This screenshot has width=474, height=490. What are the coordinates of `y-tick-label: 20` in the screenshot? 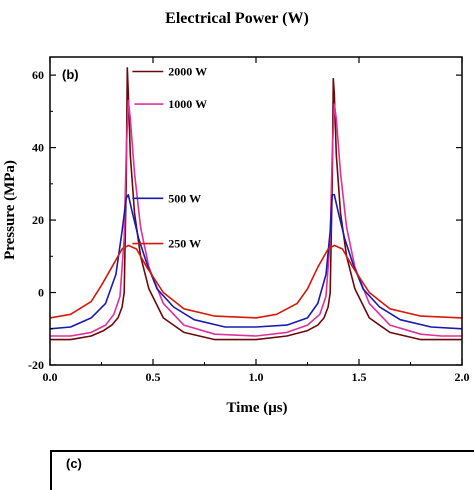 It's located at (38, 220).